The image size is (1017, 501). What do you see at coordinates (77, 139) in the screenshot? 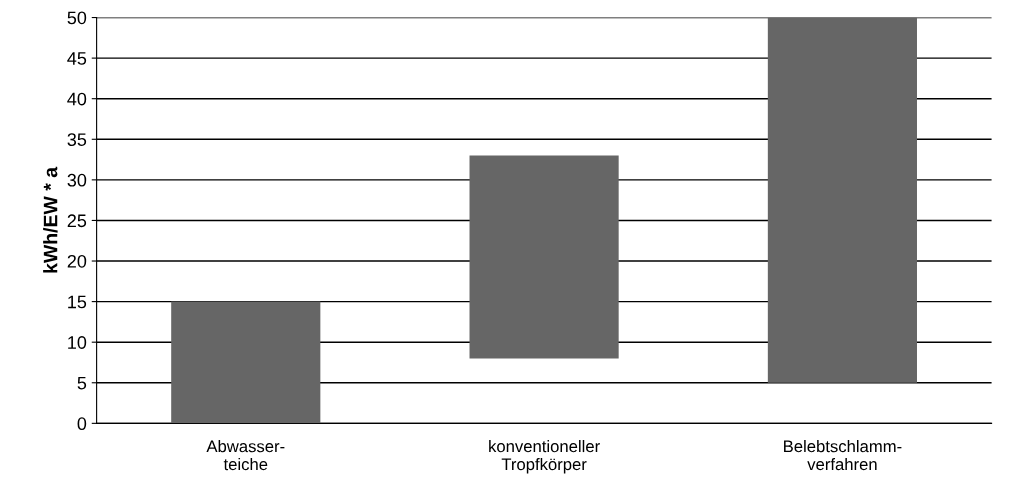
I see `y-tick-label: 35` at bounding box center [77, 139].